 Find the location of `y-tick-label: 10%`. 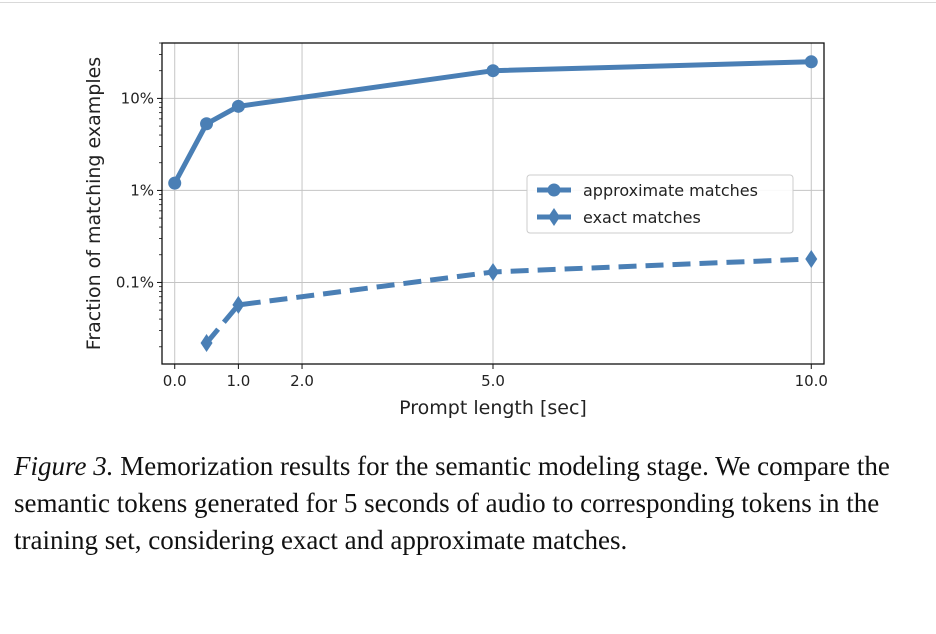

y-tick-label: 10% is located at coordinates (137, 98).